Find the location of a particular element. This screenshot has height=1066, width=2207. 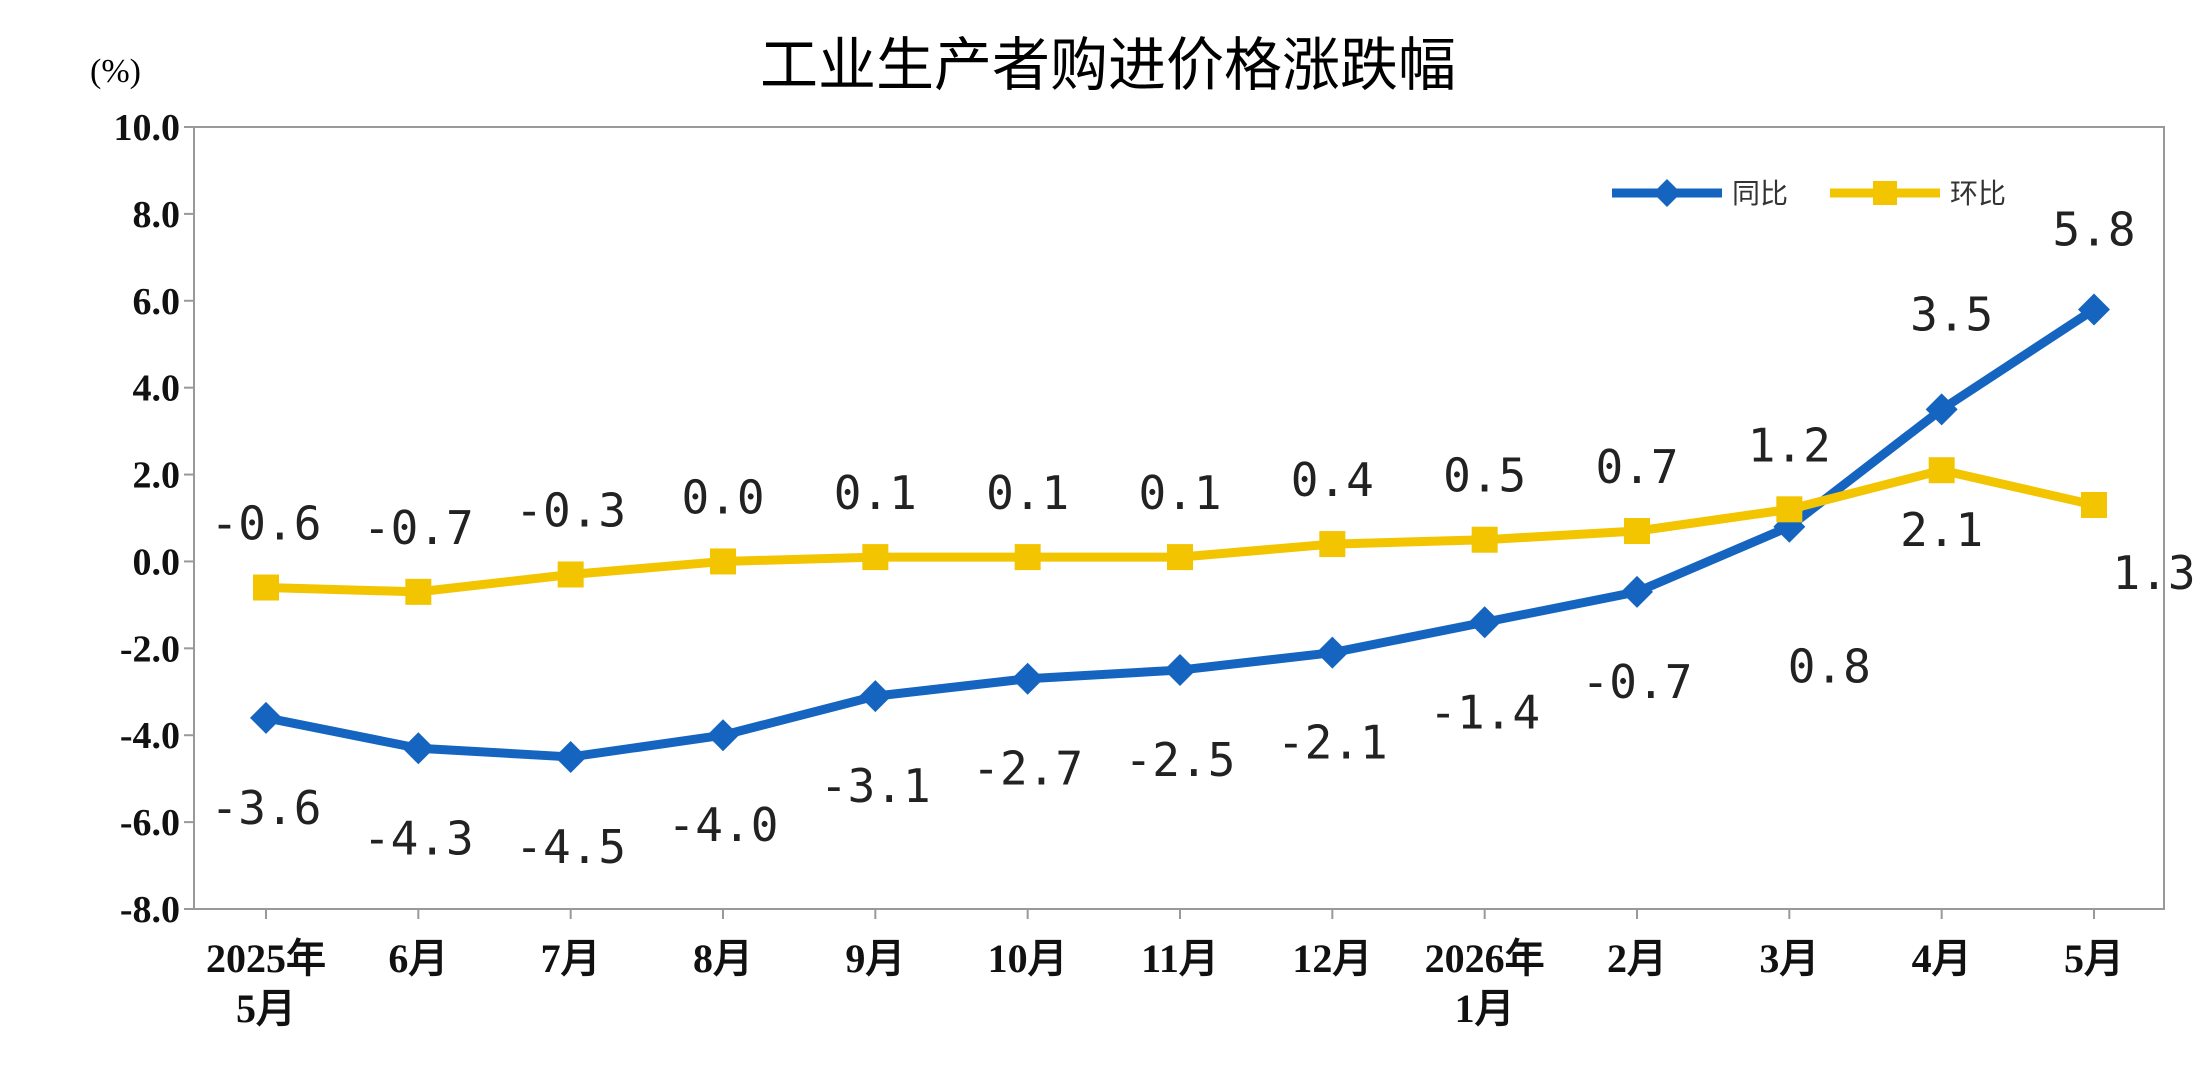

data-label-yoy: -2.1 is located at coordinates (1332, 743).